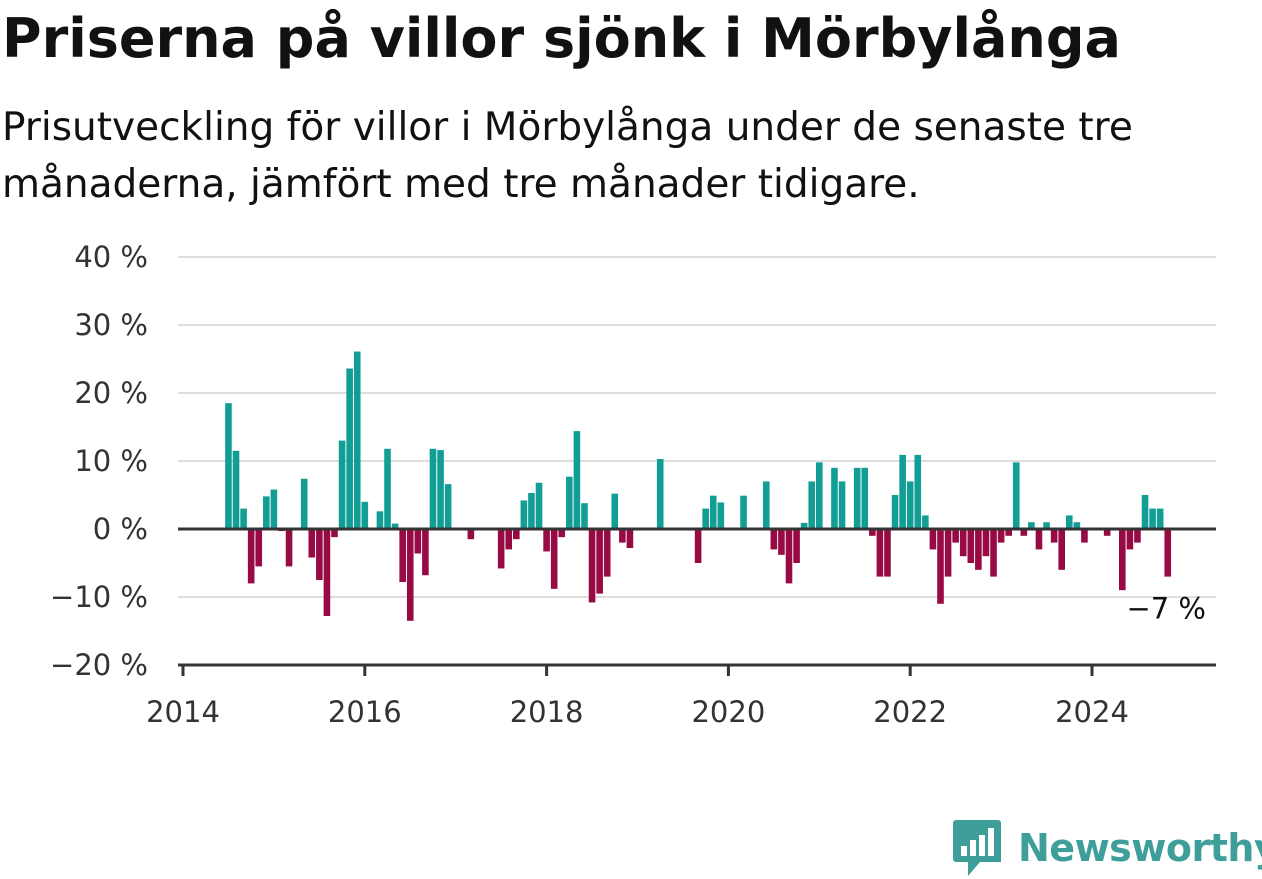  I want to click on y-tick-label: 40 %, so click(111, 257).